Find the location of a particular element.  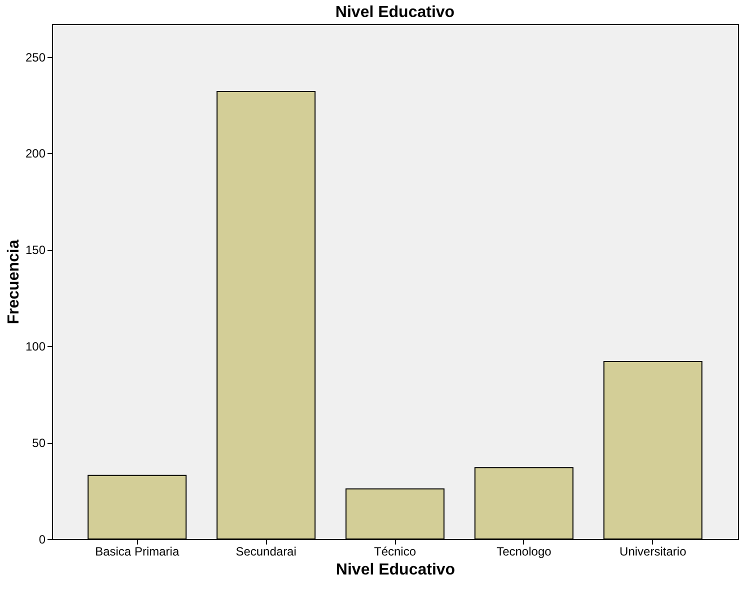

chart-title: Nivel Educativo is located at coordinates (395, 12).